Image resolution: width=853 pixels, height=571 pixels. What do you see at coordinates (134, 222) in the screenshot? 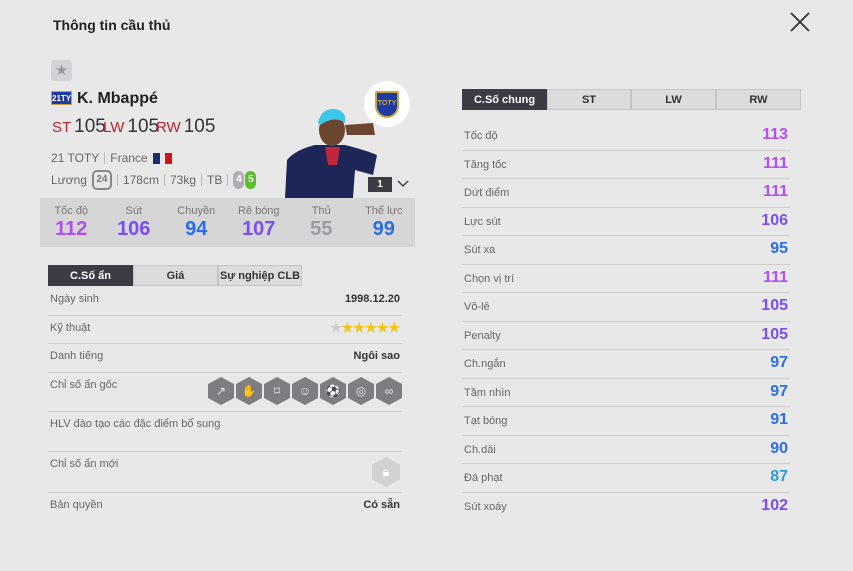
I see `summary-stat: Sút 106` at bounding box center [134, 222].